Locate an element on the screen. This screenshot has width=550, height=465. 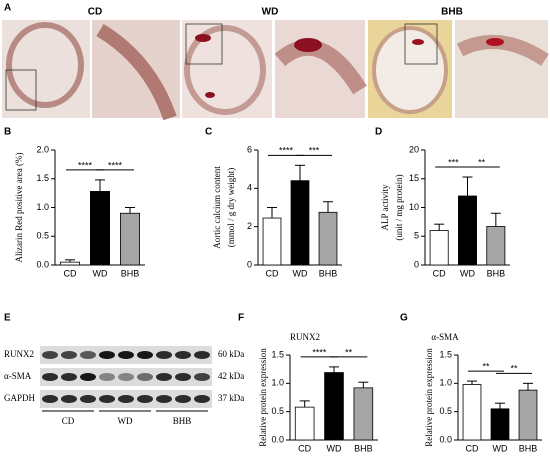
panel-letter: D is located at coordinates (378, 132).